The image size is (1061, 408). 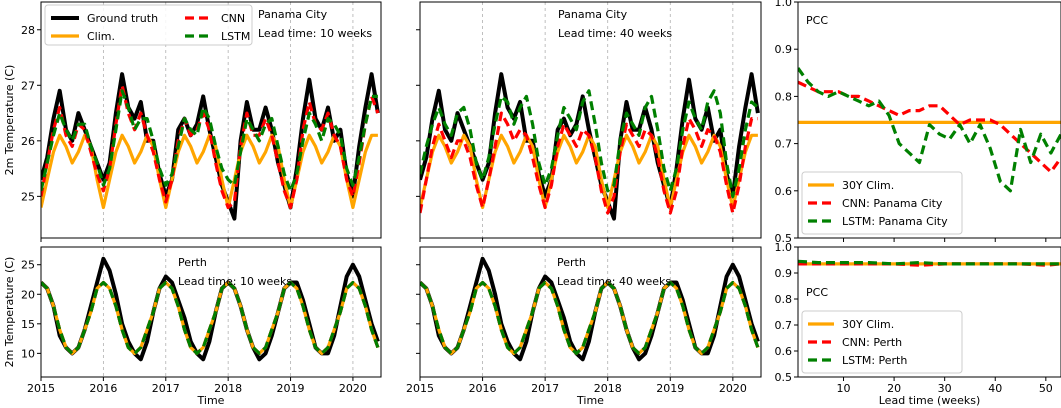 What do you see at coordinates (995, 388) in the screenshot?
I see `x-tick-label: 40` at bounding box center [995, 388].